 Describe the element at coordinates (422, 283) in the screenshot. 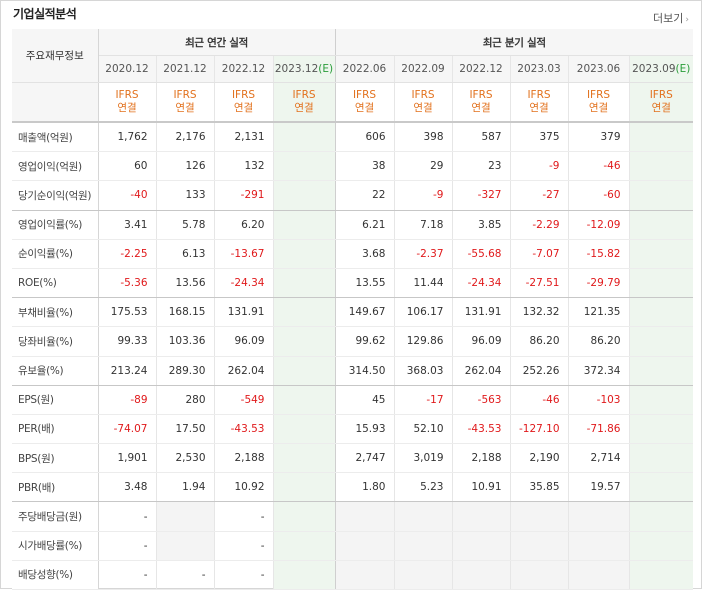

I see `value-cell: 11.44` at that location.